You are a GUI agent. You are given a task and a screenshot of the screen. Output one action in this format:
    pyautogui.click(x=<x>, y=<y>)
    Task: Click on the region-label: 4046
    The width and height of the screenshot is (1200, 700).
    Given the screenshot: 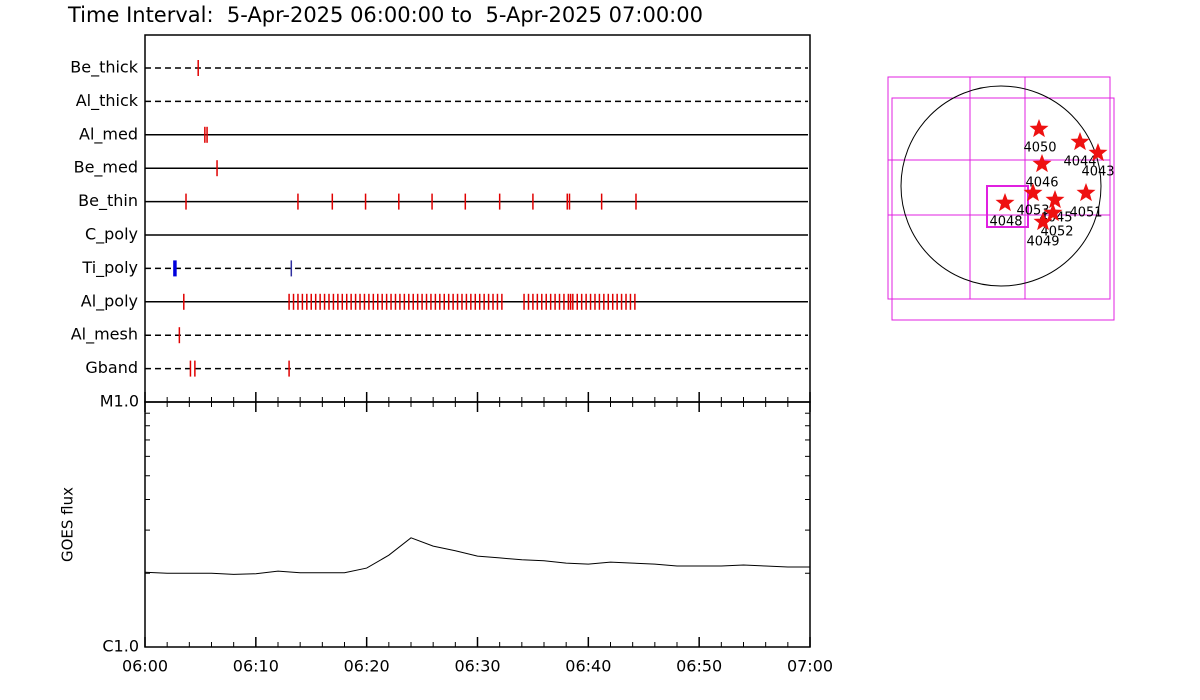 What is the action you would take?
    pyautogui.click(x=1041, y=183)
    